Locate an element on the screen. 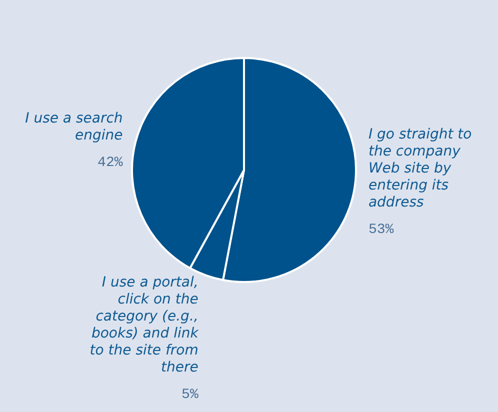 Image resolution: width=498 pixels, height=412 pixels. slice-label: I use a search engine is located at coordinates (74, 127).